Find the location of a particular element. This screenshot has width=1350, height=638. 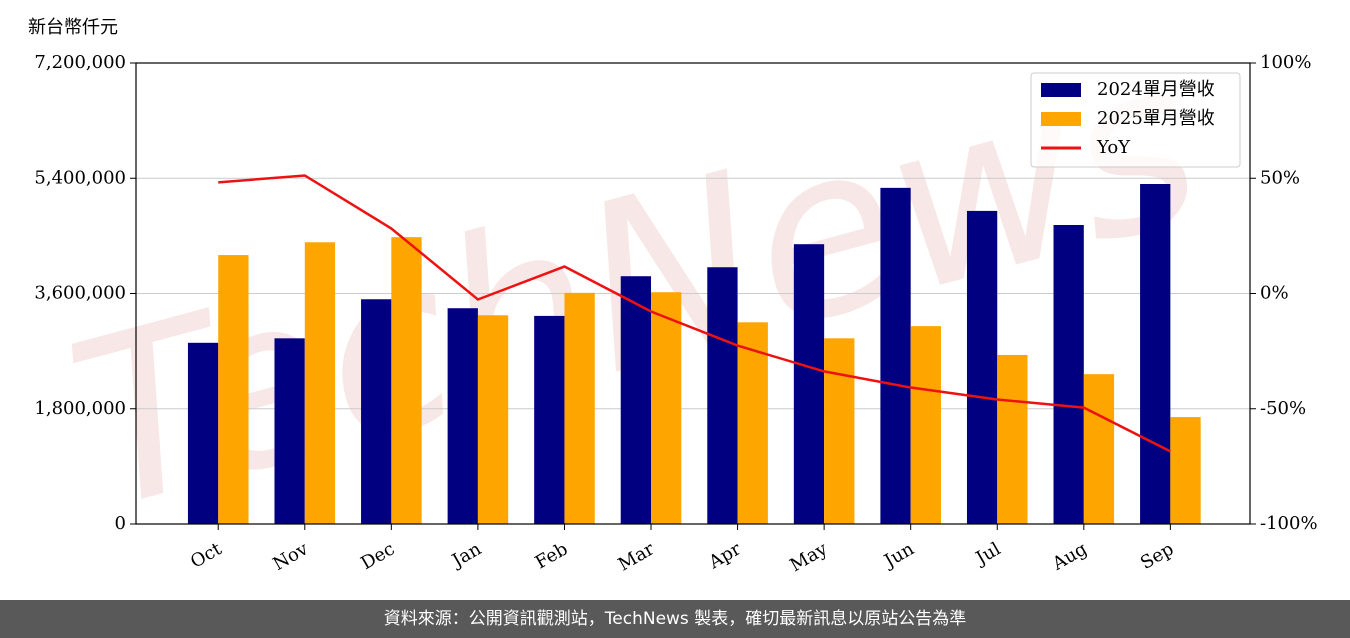

y-tick-label: 5,400,000 is located at coordinates (80, 177).